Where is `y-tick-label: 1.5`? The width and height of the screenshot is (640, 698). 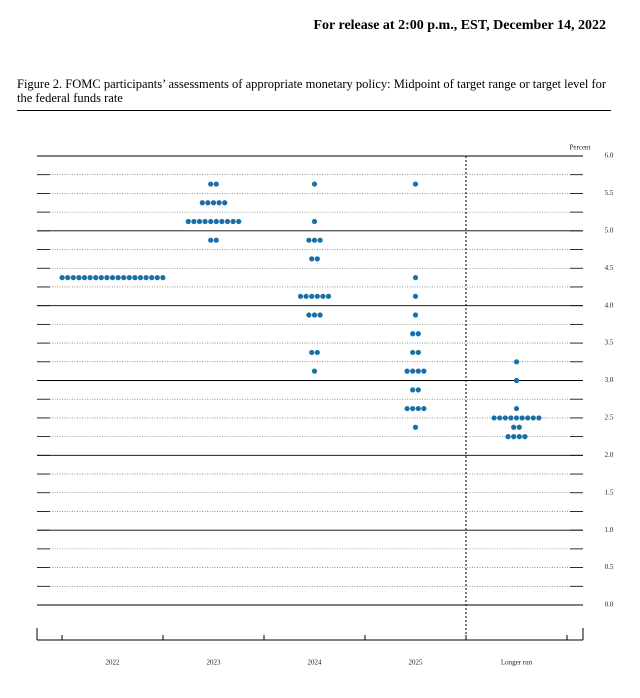
y-tick-label: 1.5 is located at coordinates (609, 492).